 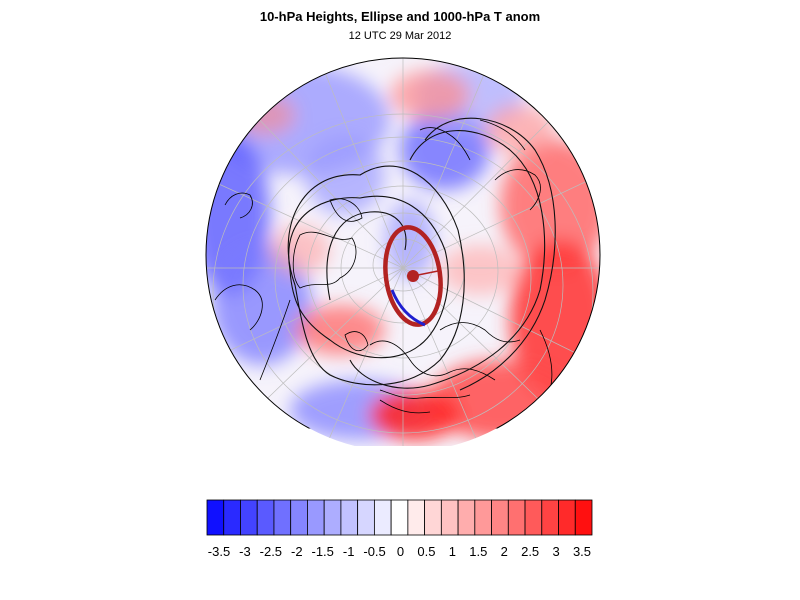 What do you see at coordinates (323, 551) in the screenshot?
I see `colorbar-tick-label: -1.5` at bounding box center [323, 551].